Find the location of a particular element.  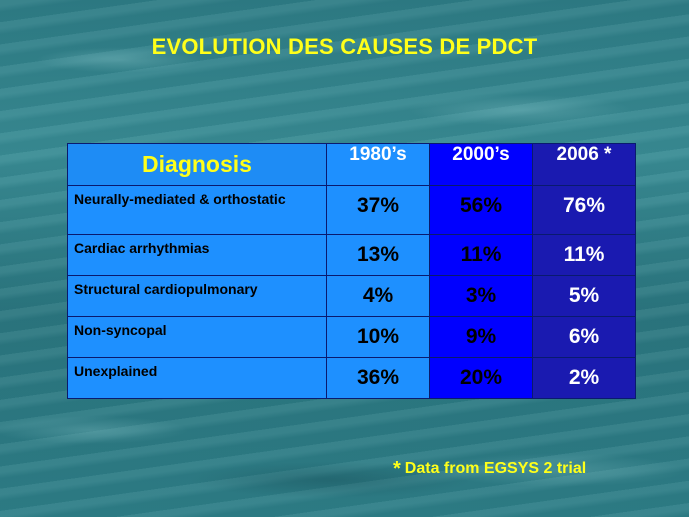

table-row: Unexplained 36% 20% 2% is located at coordinates (351, 378).